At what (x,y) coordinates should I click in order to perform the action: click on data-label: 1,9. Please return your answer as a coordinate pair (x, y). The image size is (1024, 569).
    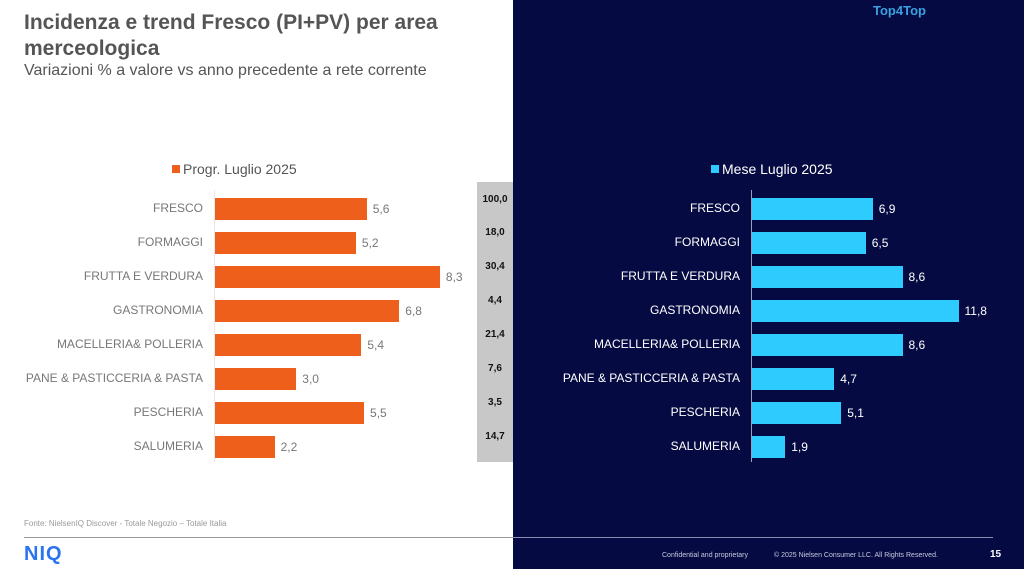
    Looking at the image, I should click on (799, 447).